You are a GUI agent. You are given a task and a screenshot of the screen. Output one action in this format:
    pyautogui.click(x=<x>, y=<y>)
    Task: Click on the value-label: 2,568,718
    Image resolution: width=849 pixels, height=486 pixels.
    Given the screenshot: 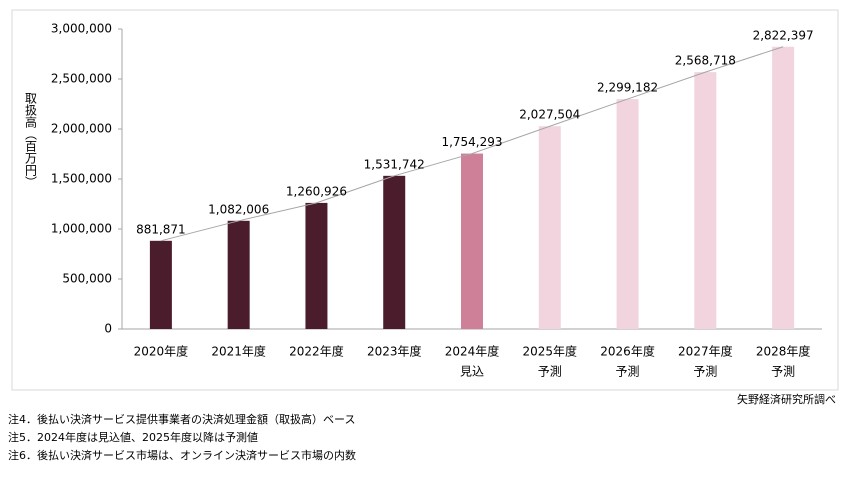 What is the action you would take?
    pyautogui.click(x=705, y=61)
    